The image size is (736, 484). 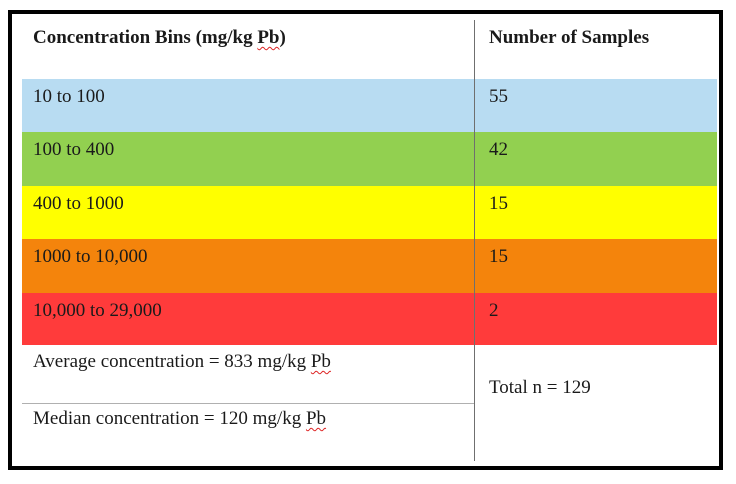 I want to click on average-unit: Pb, so click(x=320, y=361).